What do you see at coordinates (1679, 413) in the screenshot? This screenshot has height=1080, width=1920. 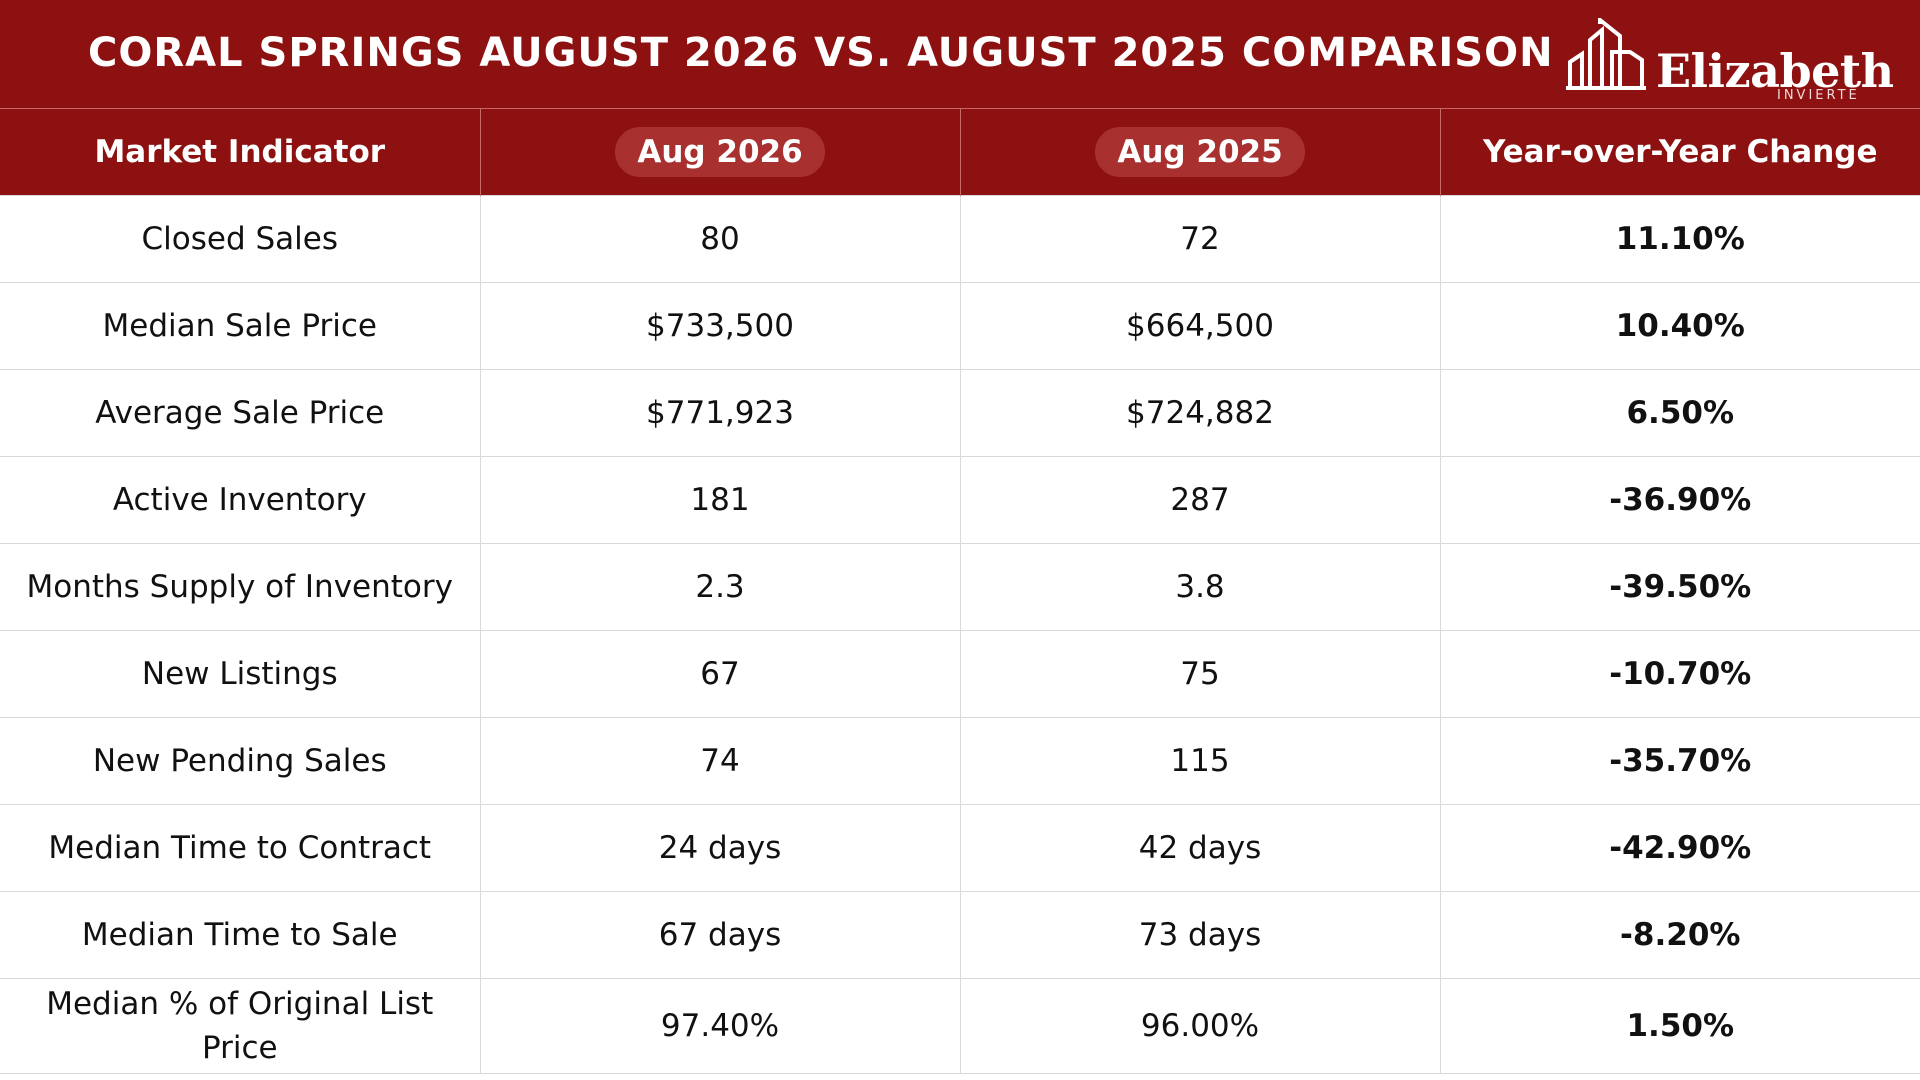 I see `yoy-change-cell: 6.50%` at bounding box center [1679, 413].